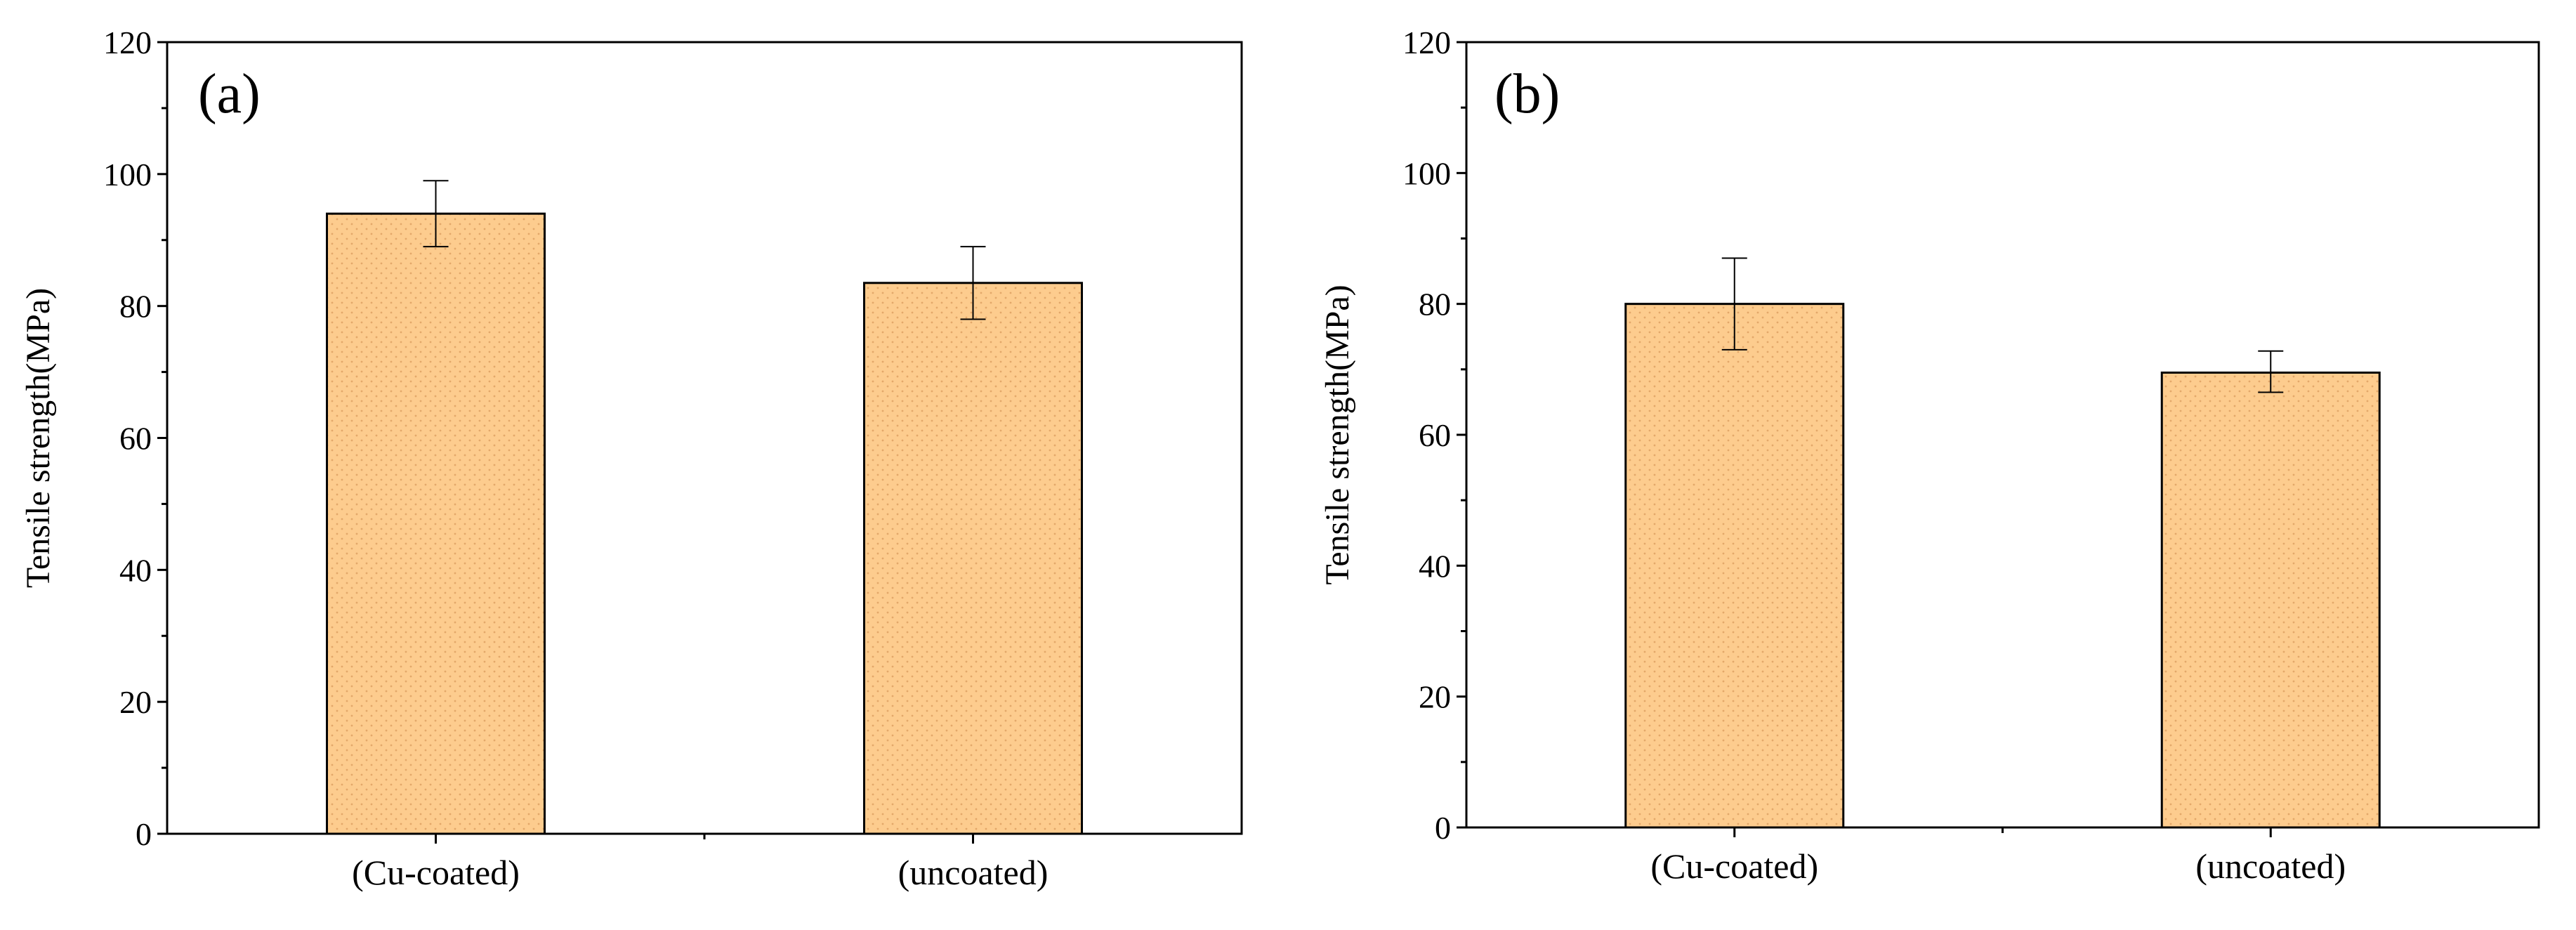  What do you see at coordinates (229, 94) in the screenshot?
I see `panel-label: (a)` at bounding box center [229, 94].